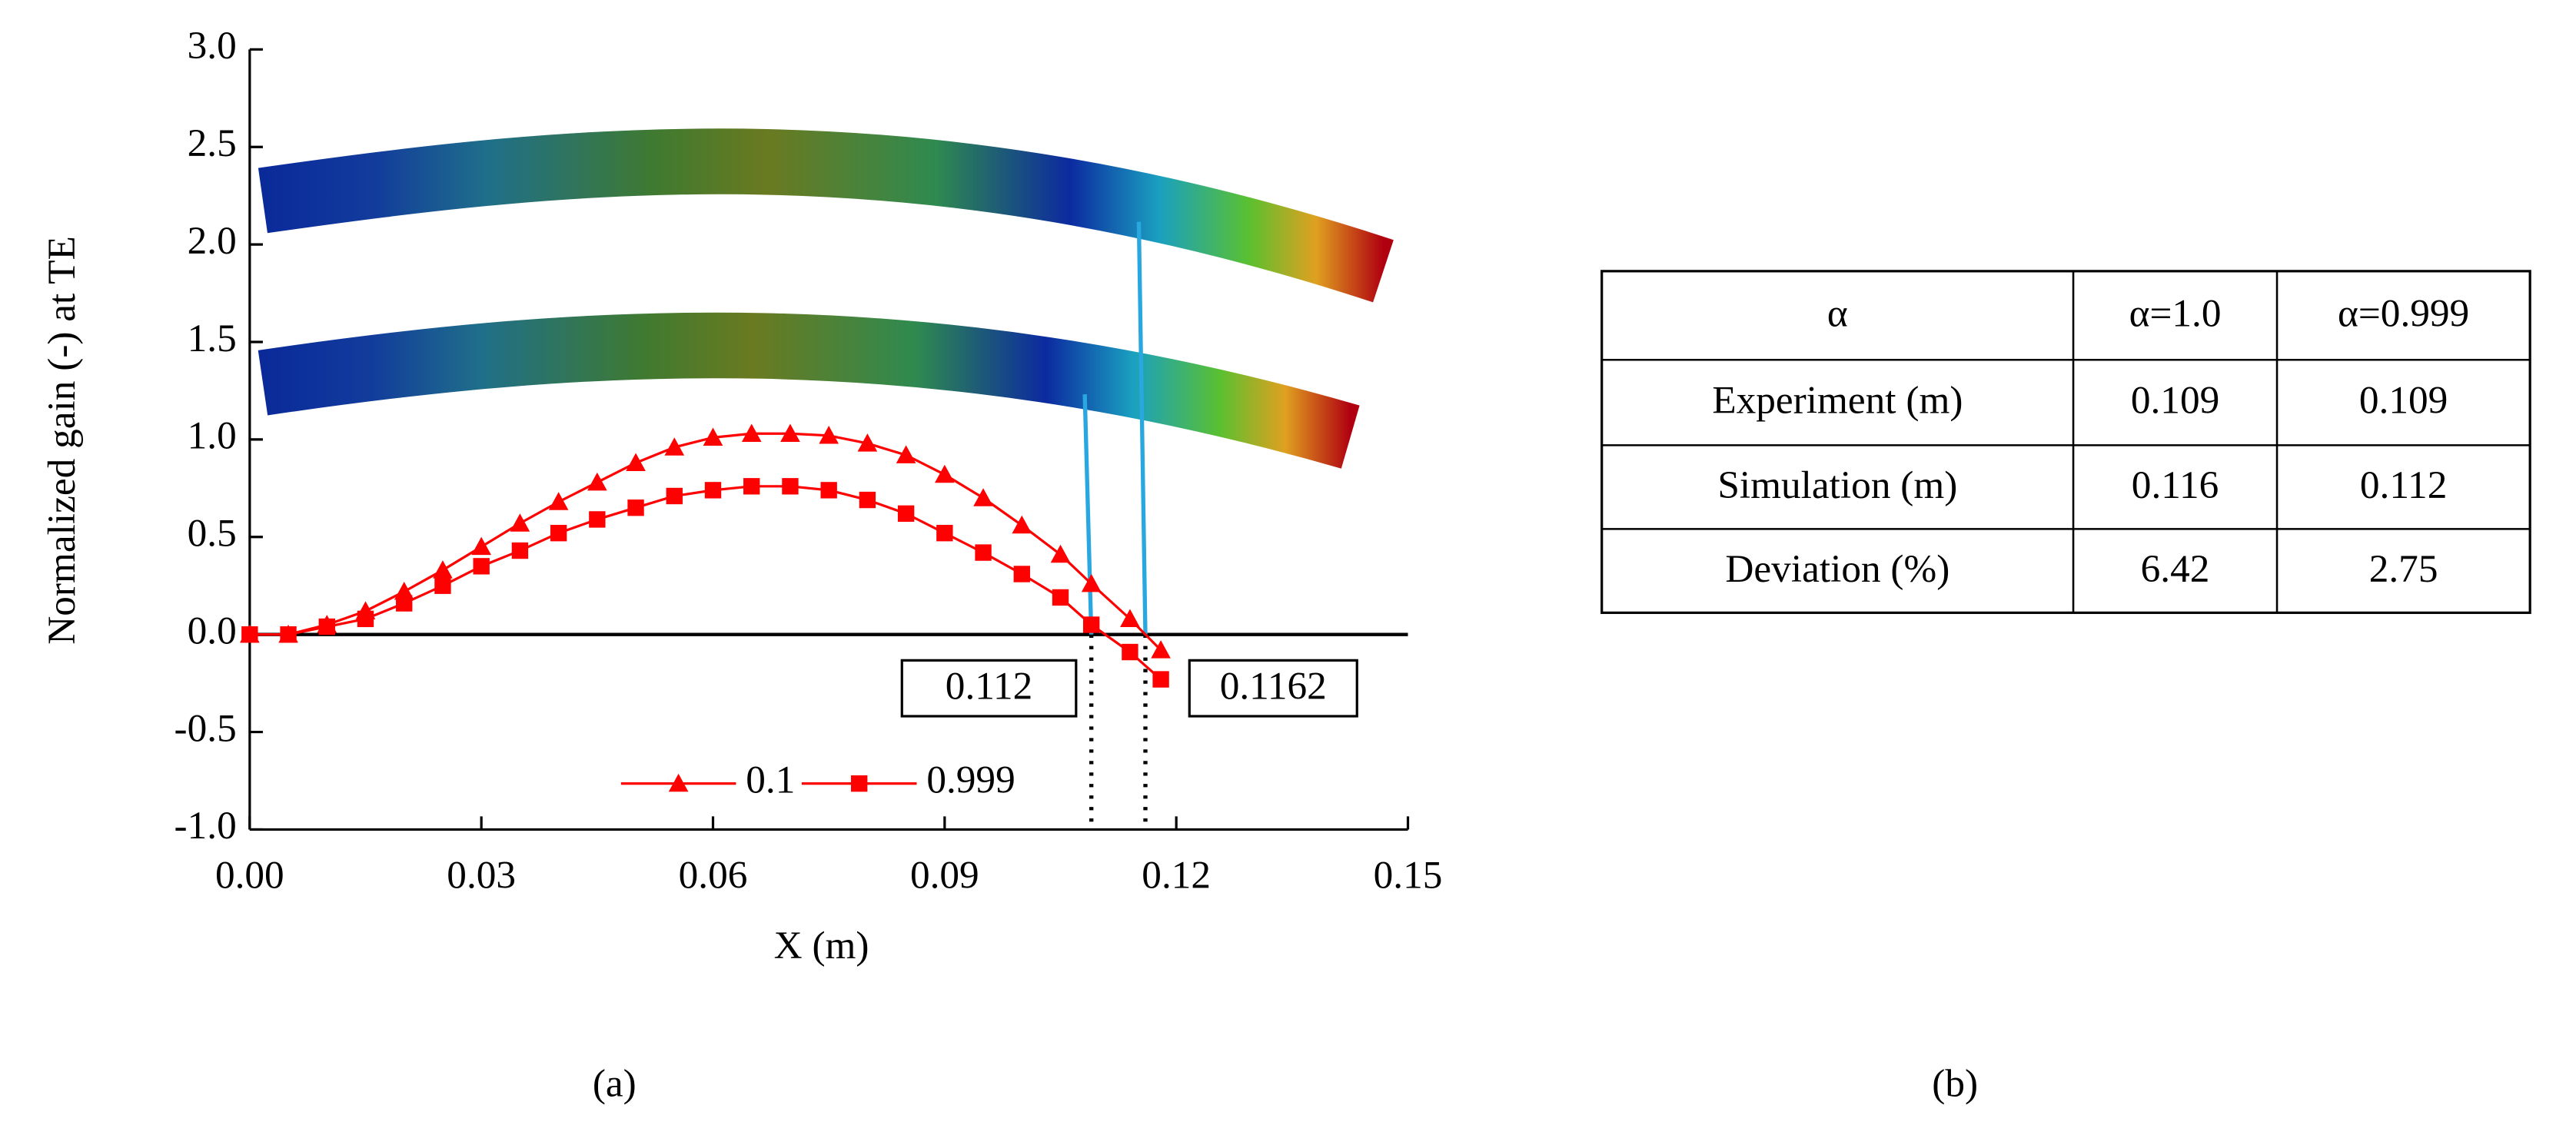  I want to click on annotation: 0.1162, so click(1273, 687).